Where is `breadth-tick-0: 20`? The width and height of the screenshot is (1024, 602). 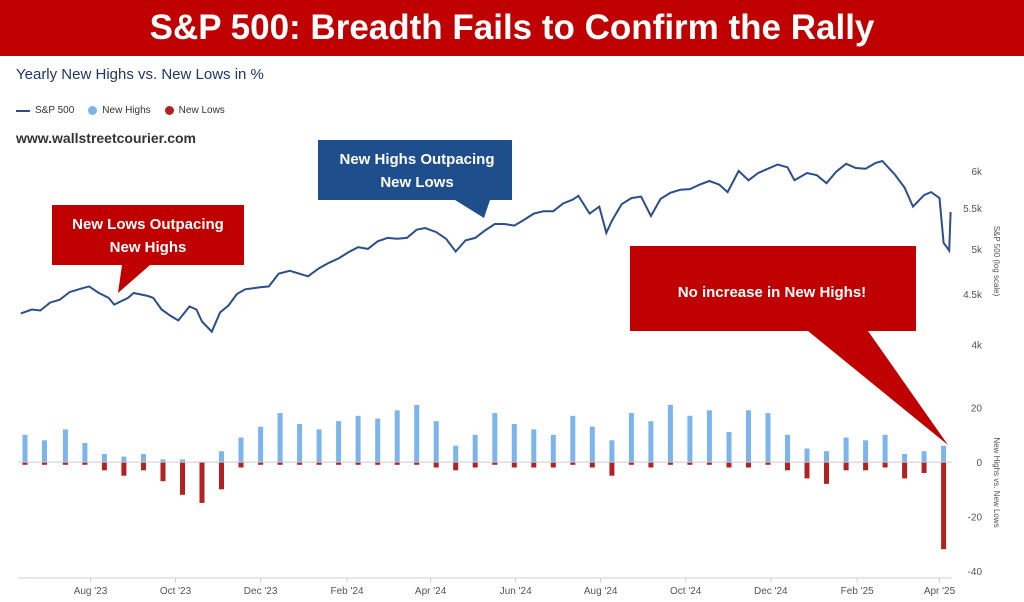 breadth-tick-0: 20 is located at coordinates (977, 409).